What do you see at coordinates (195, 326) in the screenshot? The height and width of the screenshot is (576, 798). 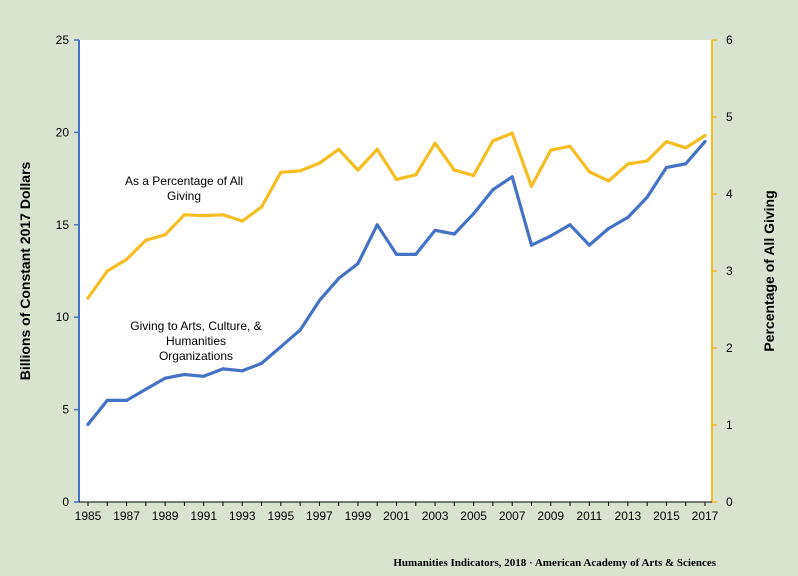 I see `blue-label-line-1: Giving to Arts, Culture, &` at bounding box center [195, 326].